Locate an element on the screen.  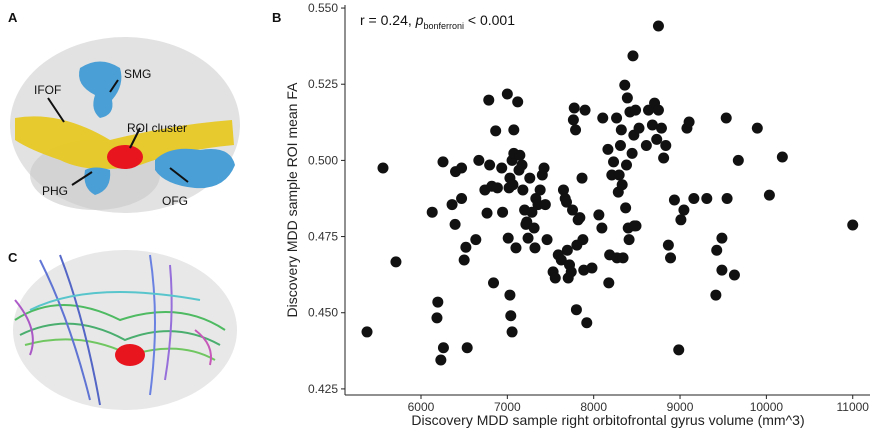
x-tick-label: 7000 is located at coordinates (507, 407).